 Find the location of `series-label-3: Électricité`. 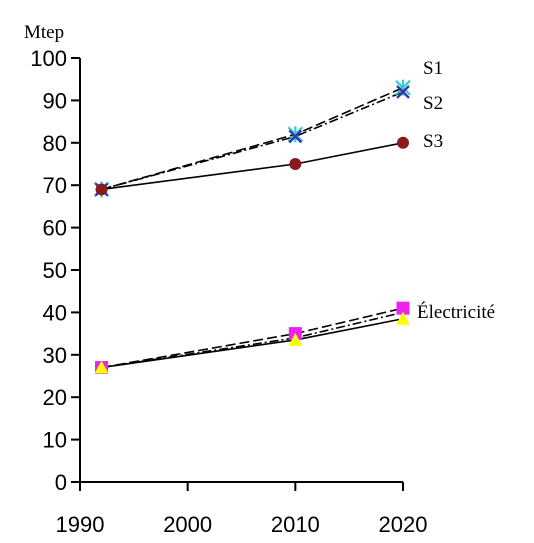

series-label-3: Électricité is located at coordinates (456, 312).